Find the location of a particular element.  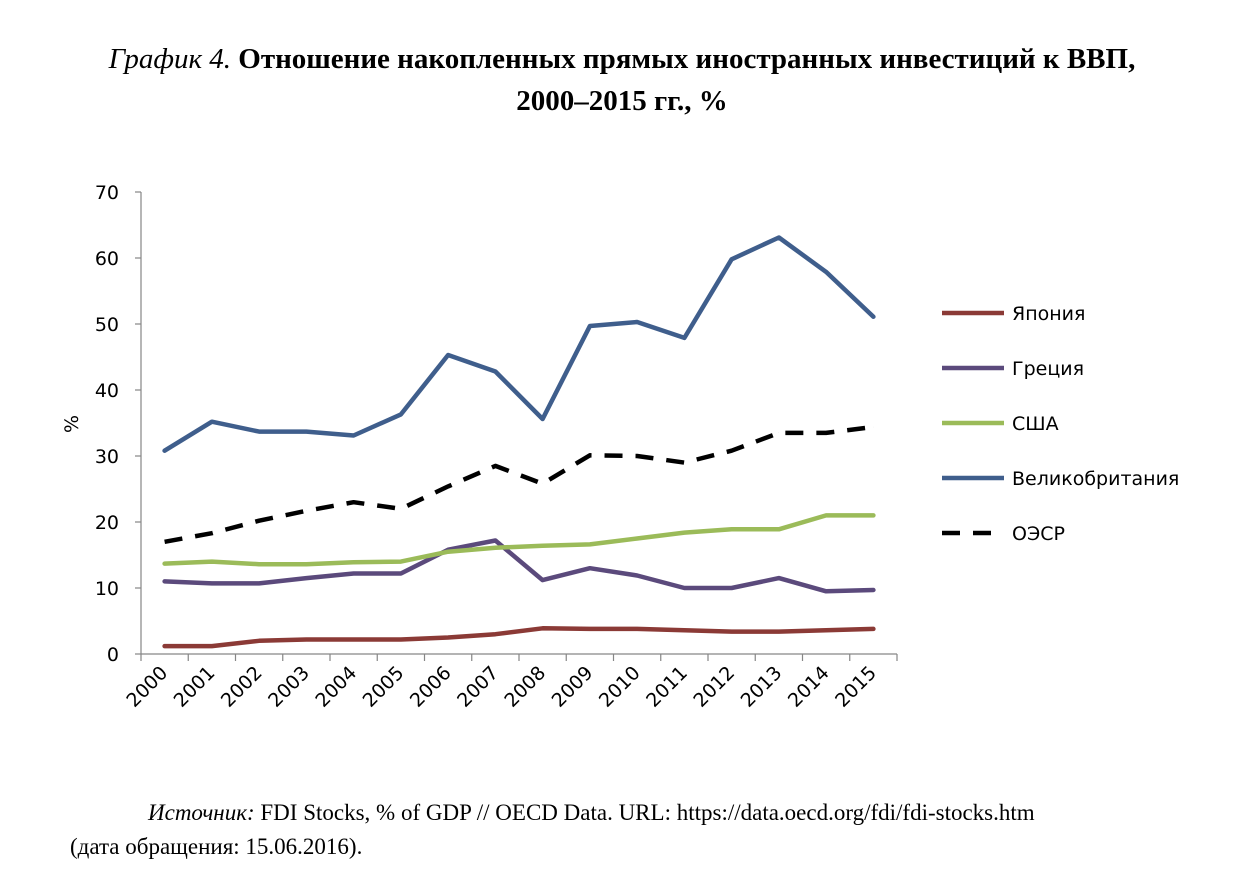

legend-label: Греция is located at coordinates (1048, 369).